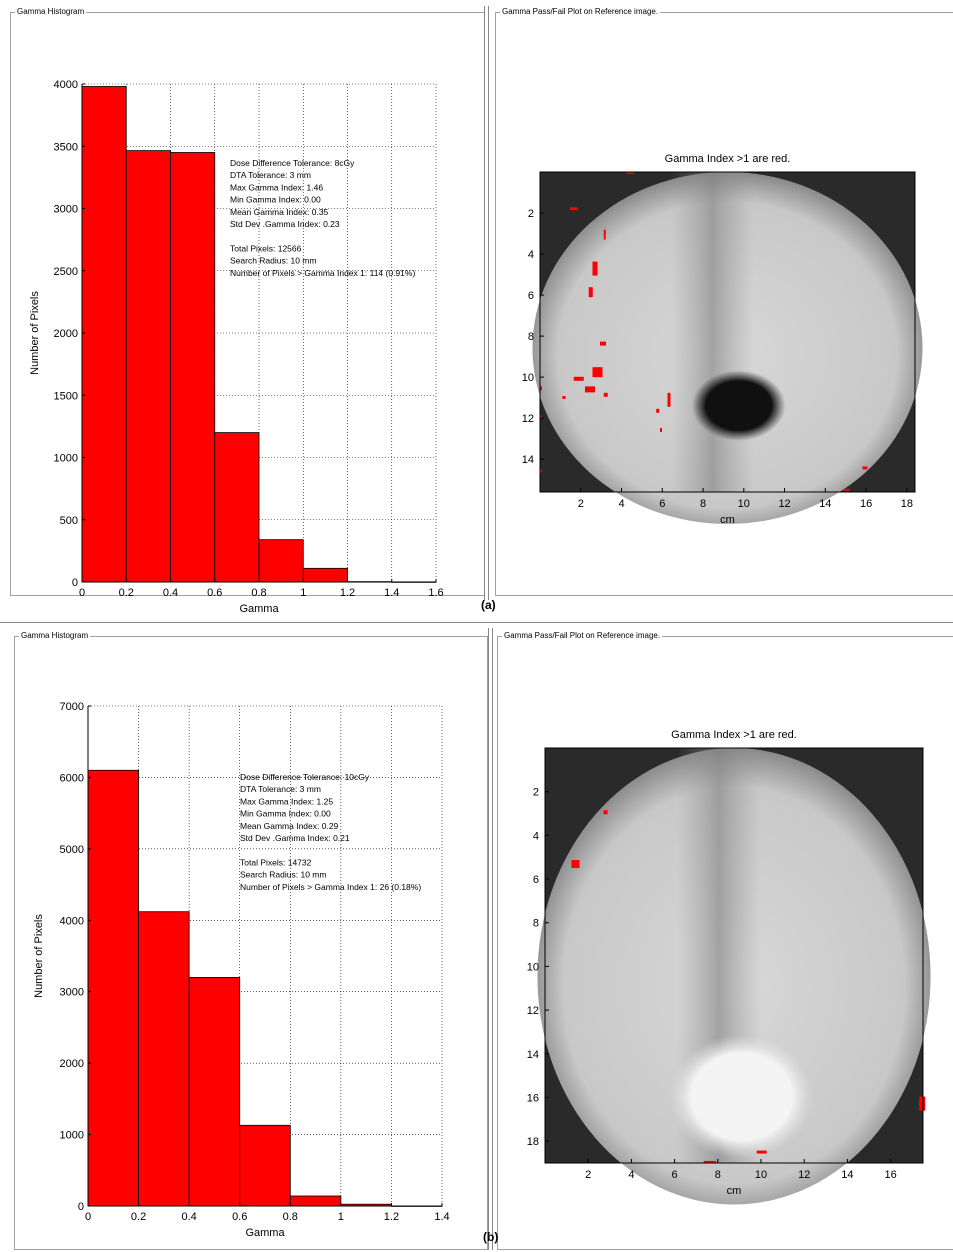  I want to click on map-y-tick-label: 16, so click(533, 1098).